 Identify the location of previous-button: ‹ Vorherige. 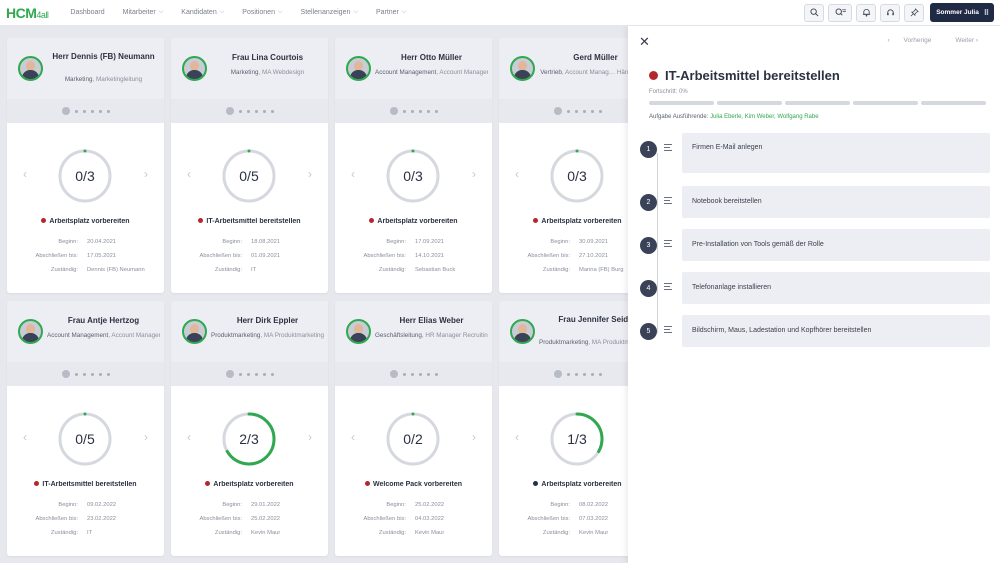
(909, 40).